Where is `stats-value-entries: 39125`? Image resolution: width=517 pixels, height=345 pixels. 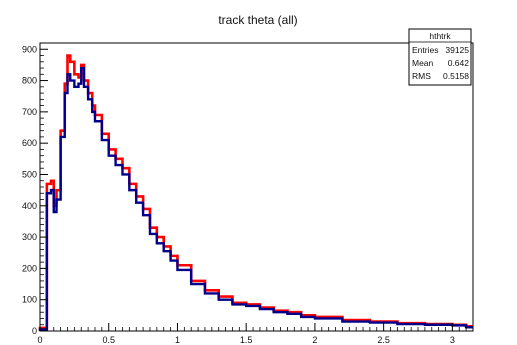
stats-value-entries: 39125 is located at coordinates (457, 50).